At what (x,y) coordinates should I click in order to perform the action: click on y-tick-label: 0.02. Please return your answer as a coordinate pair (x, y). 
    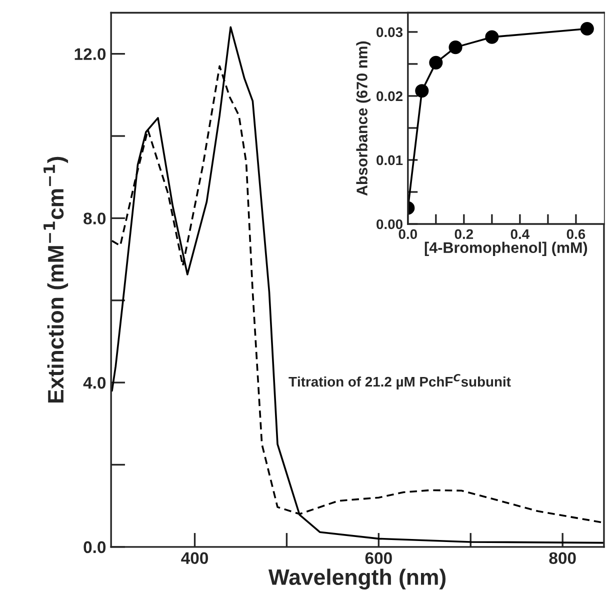
    Looking at the image, I should click on (389, 96).